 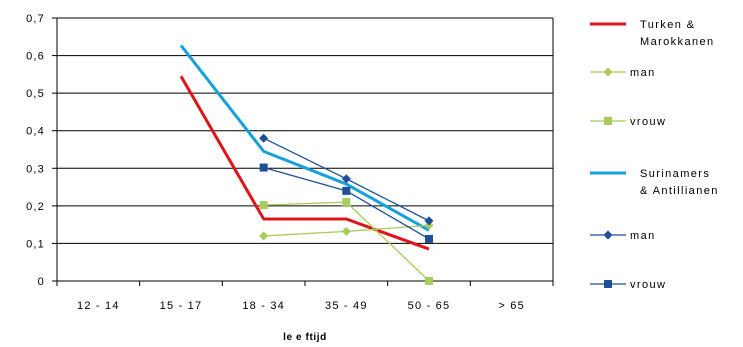 I want to click on y-tick-label: 0,6, so click(x=35, y=57).